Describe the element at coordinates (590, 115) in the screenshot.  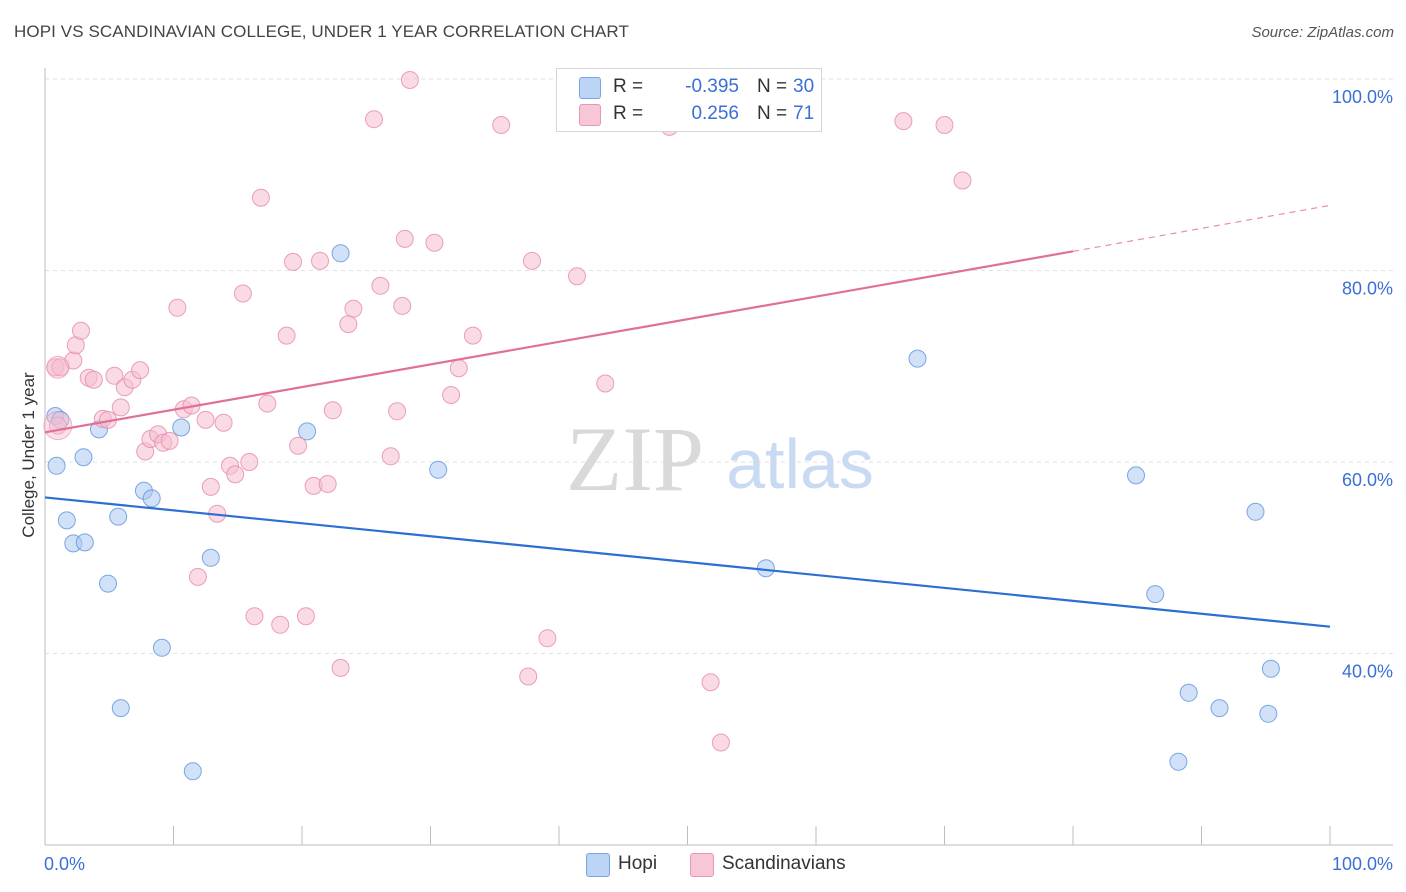
I see `legend-swatch-scandinavians` at that location.